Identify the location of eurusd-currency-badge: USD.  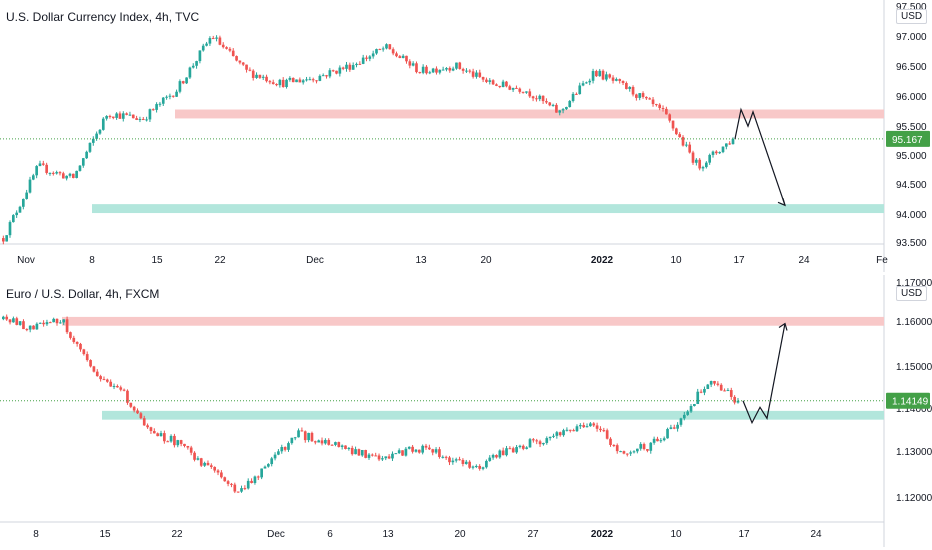
(912, 293).